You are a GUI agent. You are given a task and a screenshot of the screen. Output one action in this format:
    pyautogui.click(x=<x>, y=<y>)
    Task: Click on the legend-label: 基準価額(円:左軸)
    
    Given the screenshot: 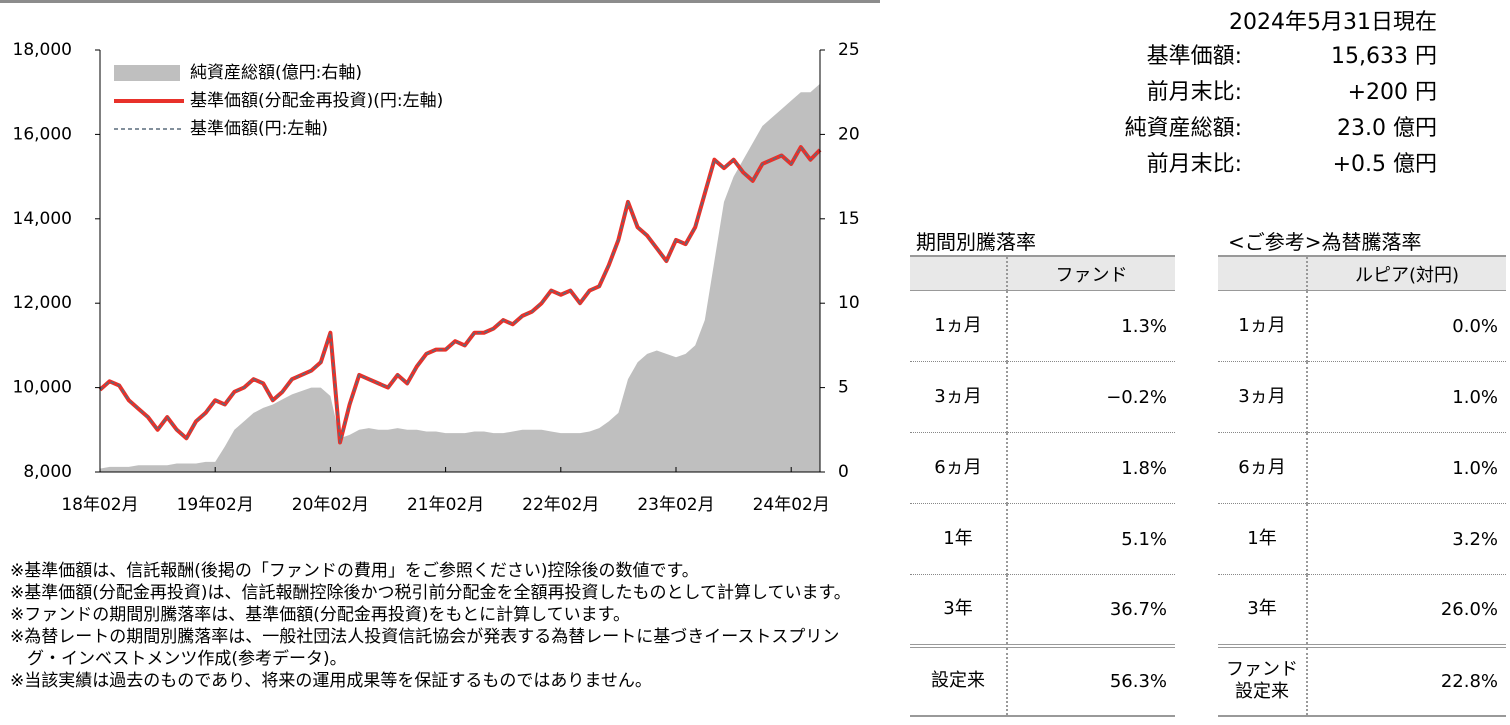 What is the action you would take?
    pyautogui.click(x=259, y=129)
    